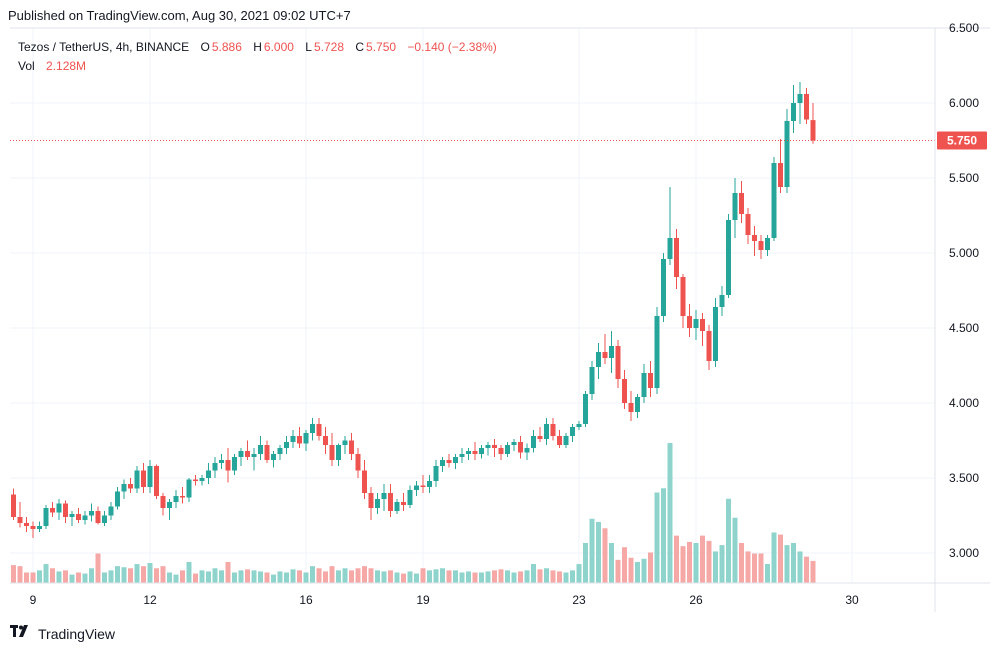 This screenshot has height=653, width=1002. Describe the element at coordinates (381, 47) in the screenshot. I see `close-value: 5.750` at that location.